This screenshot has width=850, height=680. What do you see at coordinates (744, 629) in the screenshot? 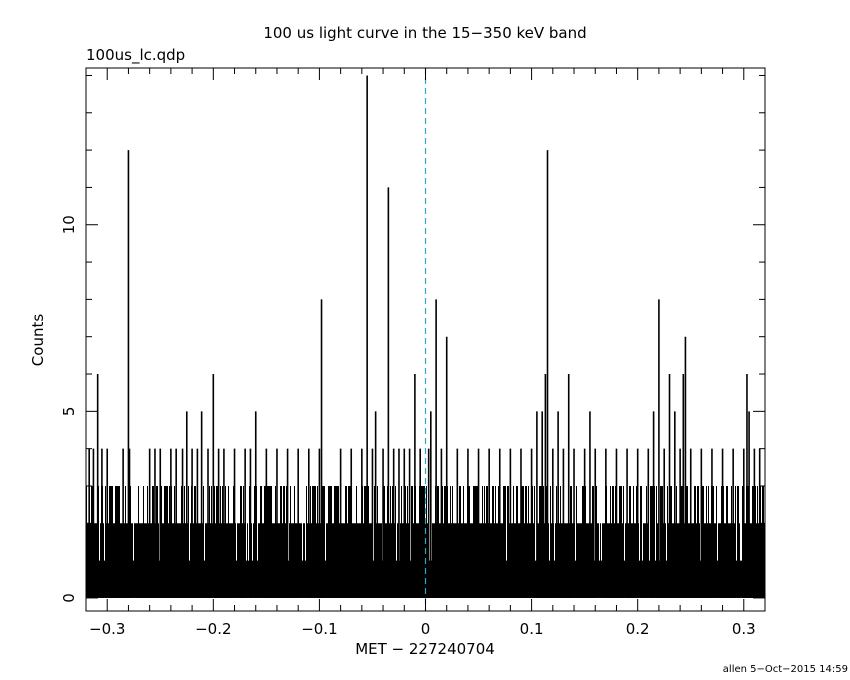
I see `x-tick-label: 0.3` at bounding box center [744, 629].